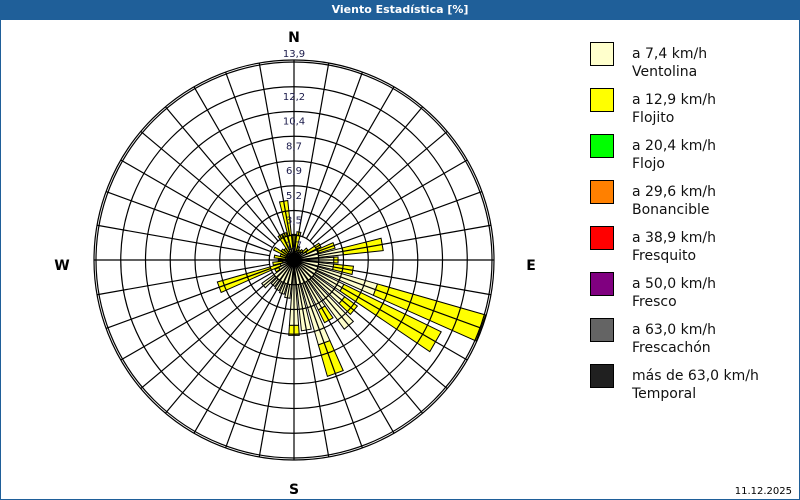 The width and height of the screenshot is (800, 500). I want to click on legend-range: a 29,6 km/h, so click(674, 192).